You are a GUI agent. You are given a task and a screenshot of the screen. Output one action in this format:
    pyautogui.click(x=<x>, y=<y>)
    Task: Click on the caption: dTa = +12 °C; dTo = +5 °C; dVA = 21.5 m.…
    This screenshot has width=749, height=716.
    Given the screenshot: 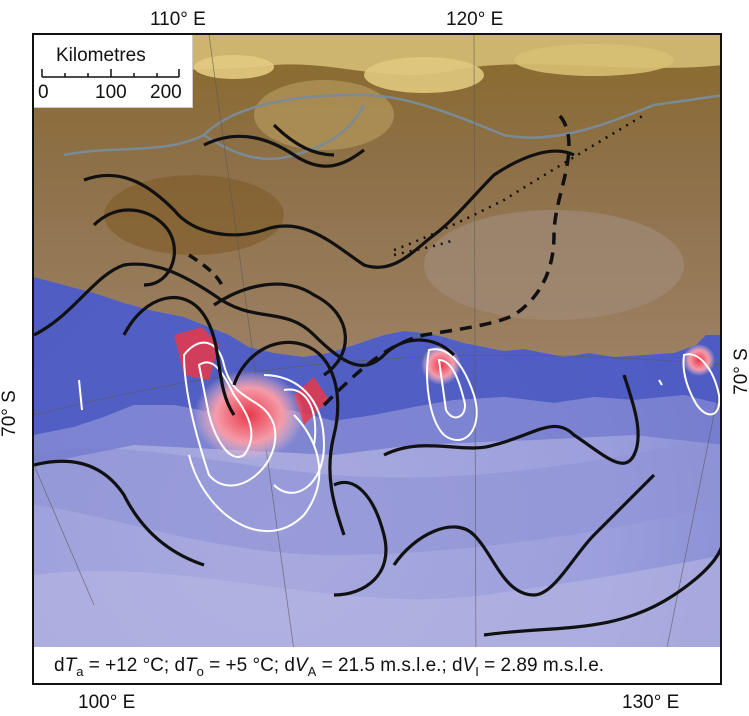 What is the action you would take?
    pyautogui.click(x=329, y=667)
    